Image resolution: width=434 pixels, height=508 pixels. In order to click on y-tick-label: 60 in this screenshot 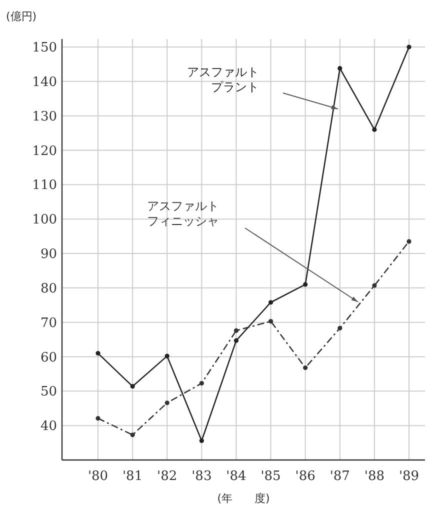, I will do `click(48, 358)`.